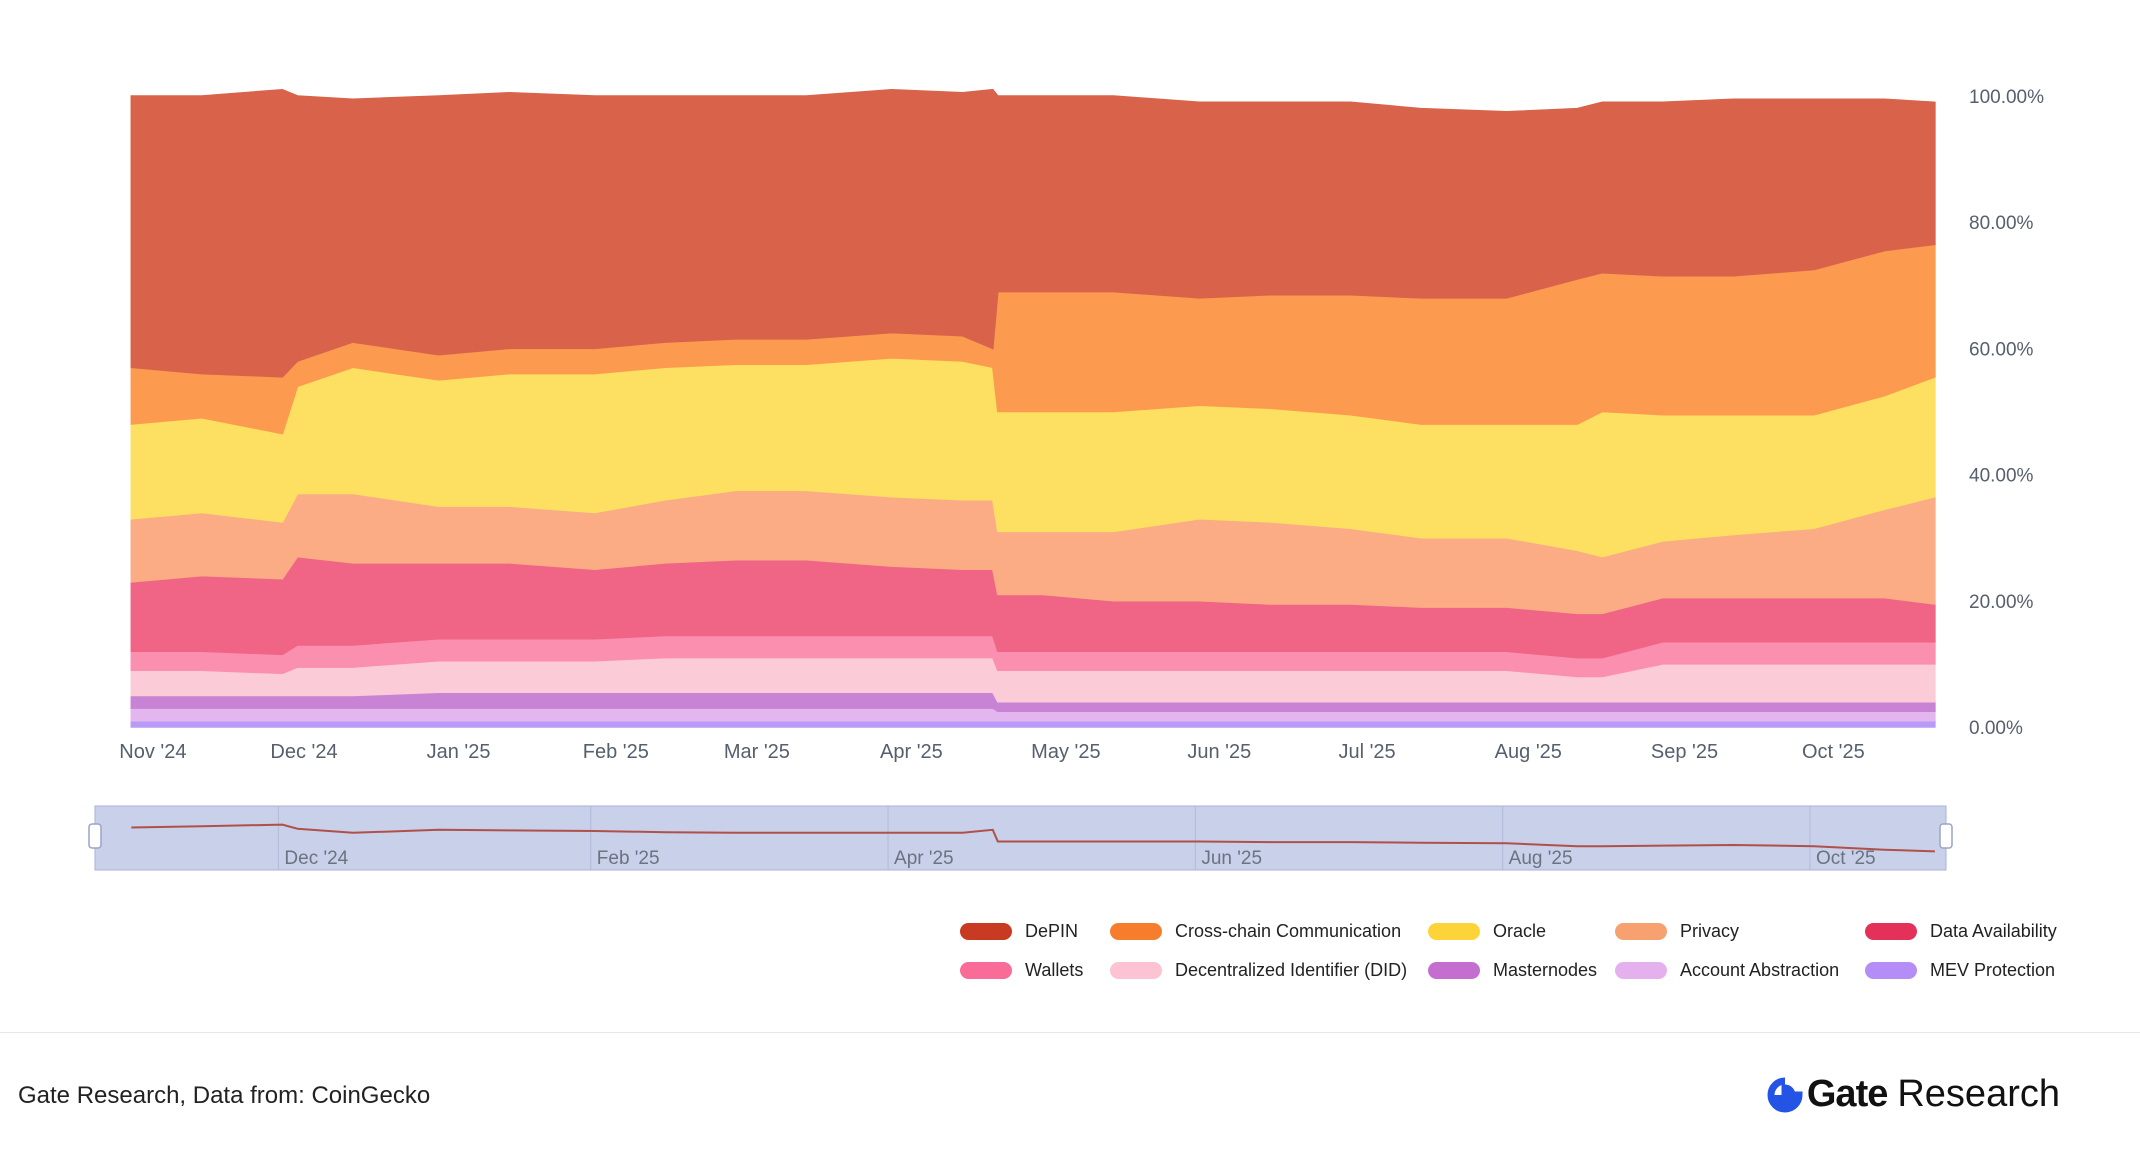  Describe the element at coordinates (224, 1095) in the screenshot. I see `data-source-note: Gate Research, Data from: CoinGecko` at that location.